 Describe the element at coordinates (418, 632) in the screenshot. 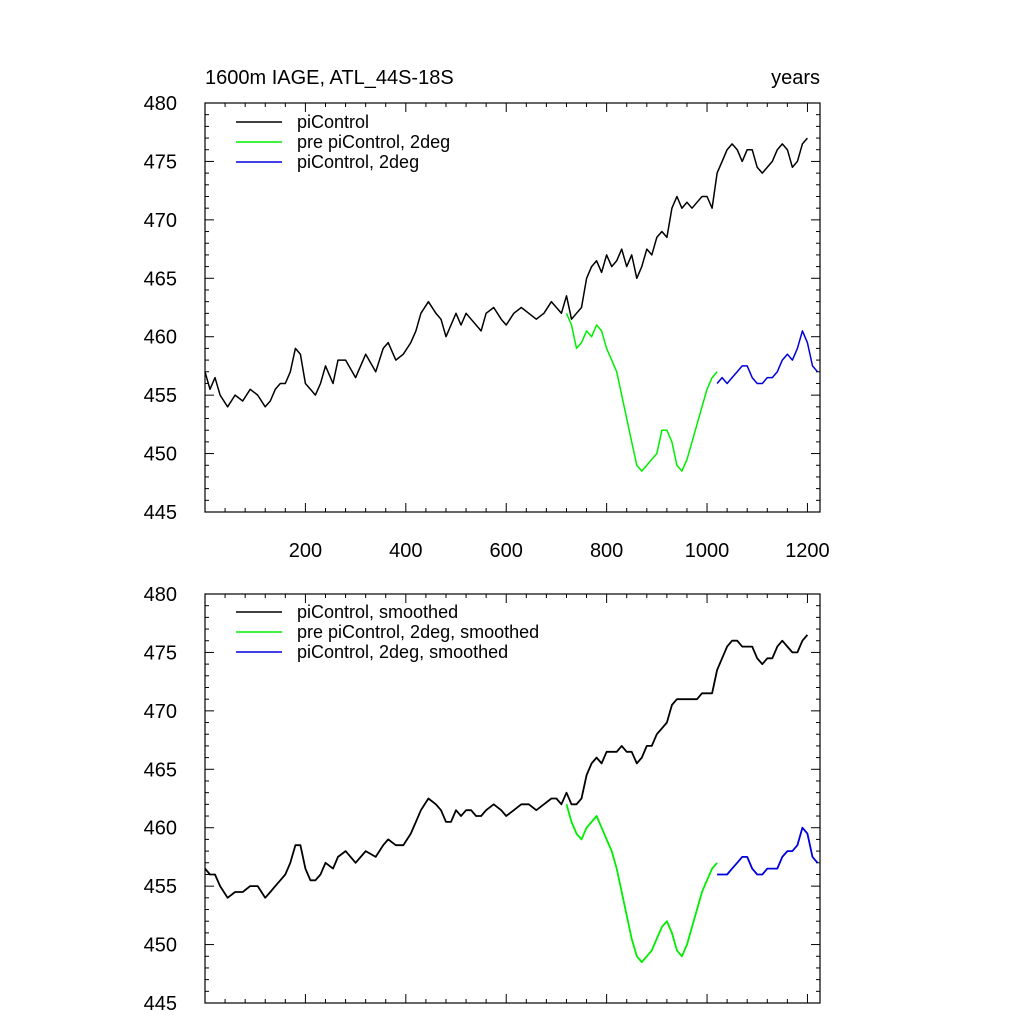

I see `legend-label: pre piControl, 2deg, smoothed` at that location.